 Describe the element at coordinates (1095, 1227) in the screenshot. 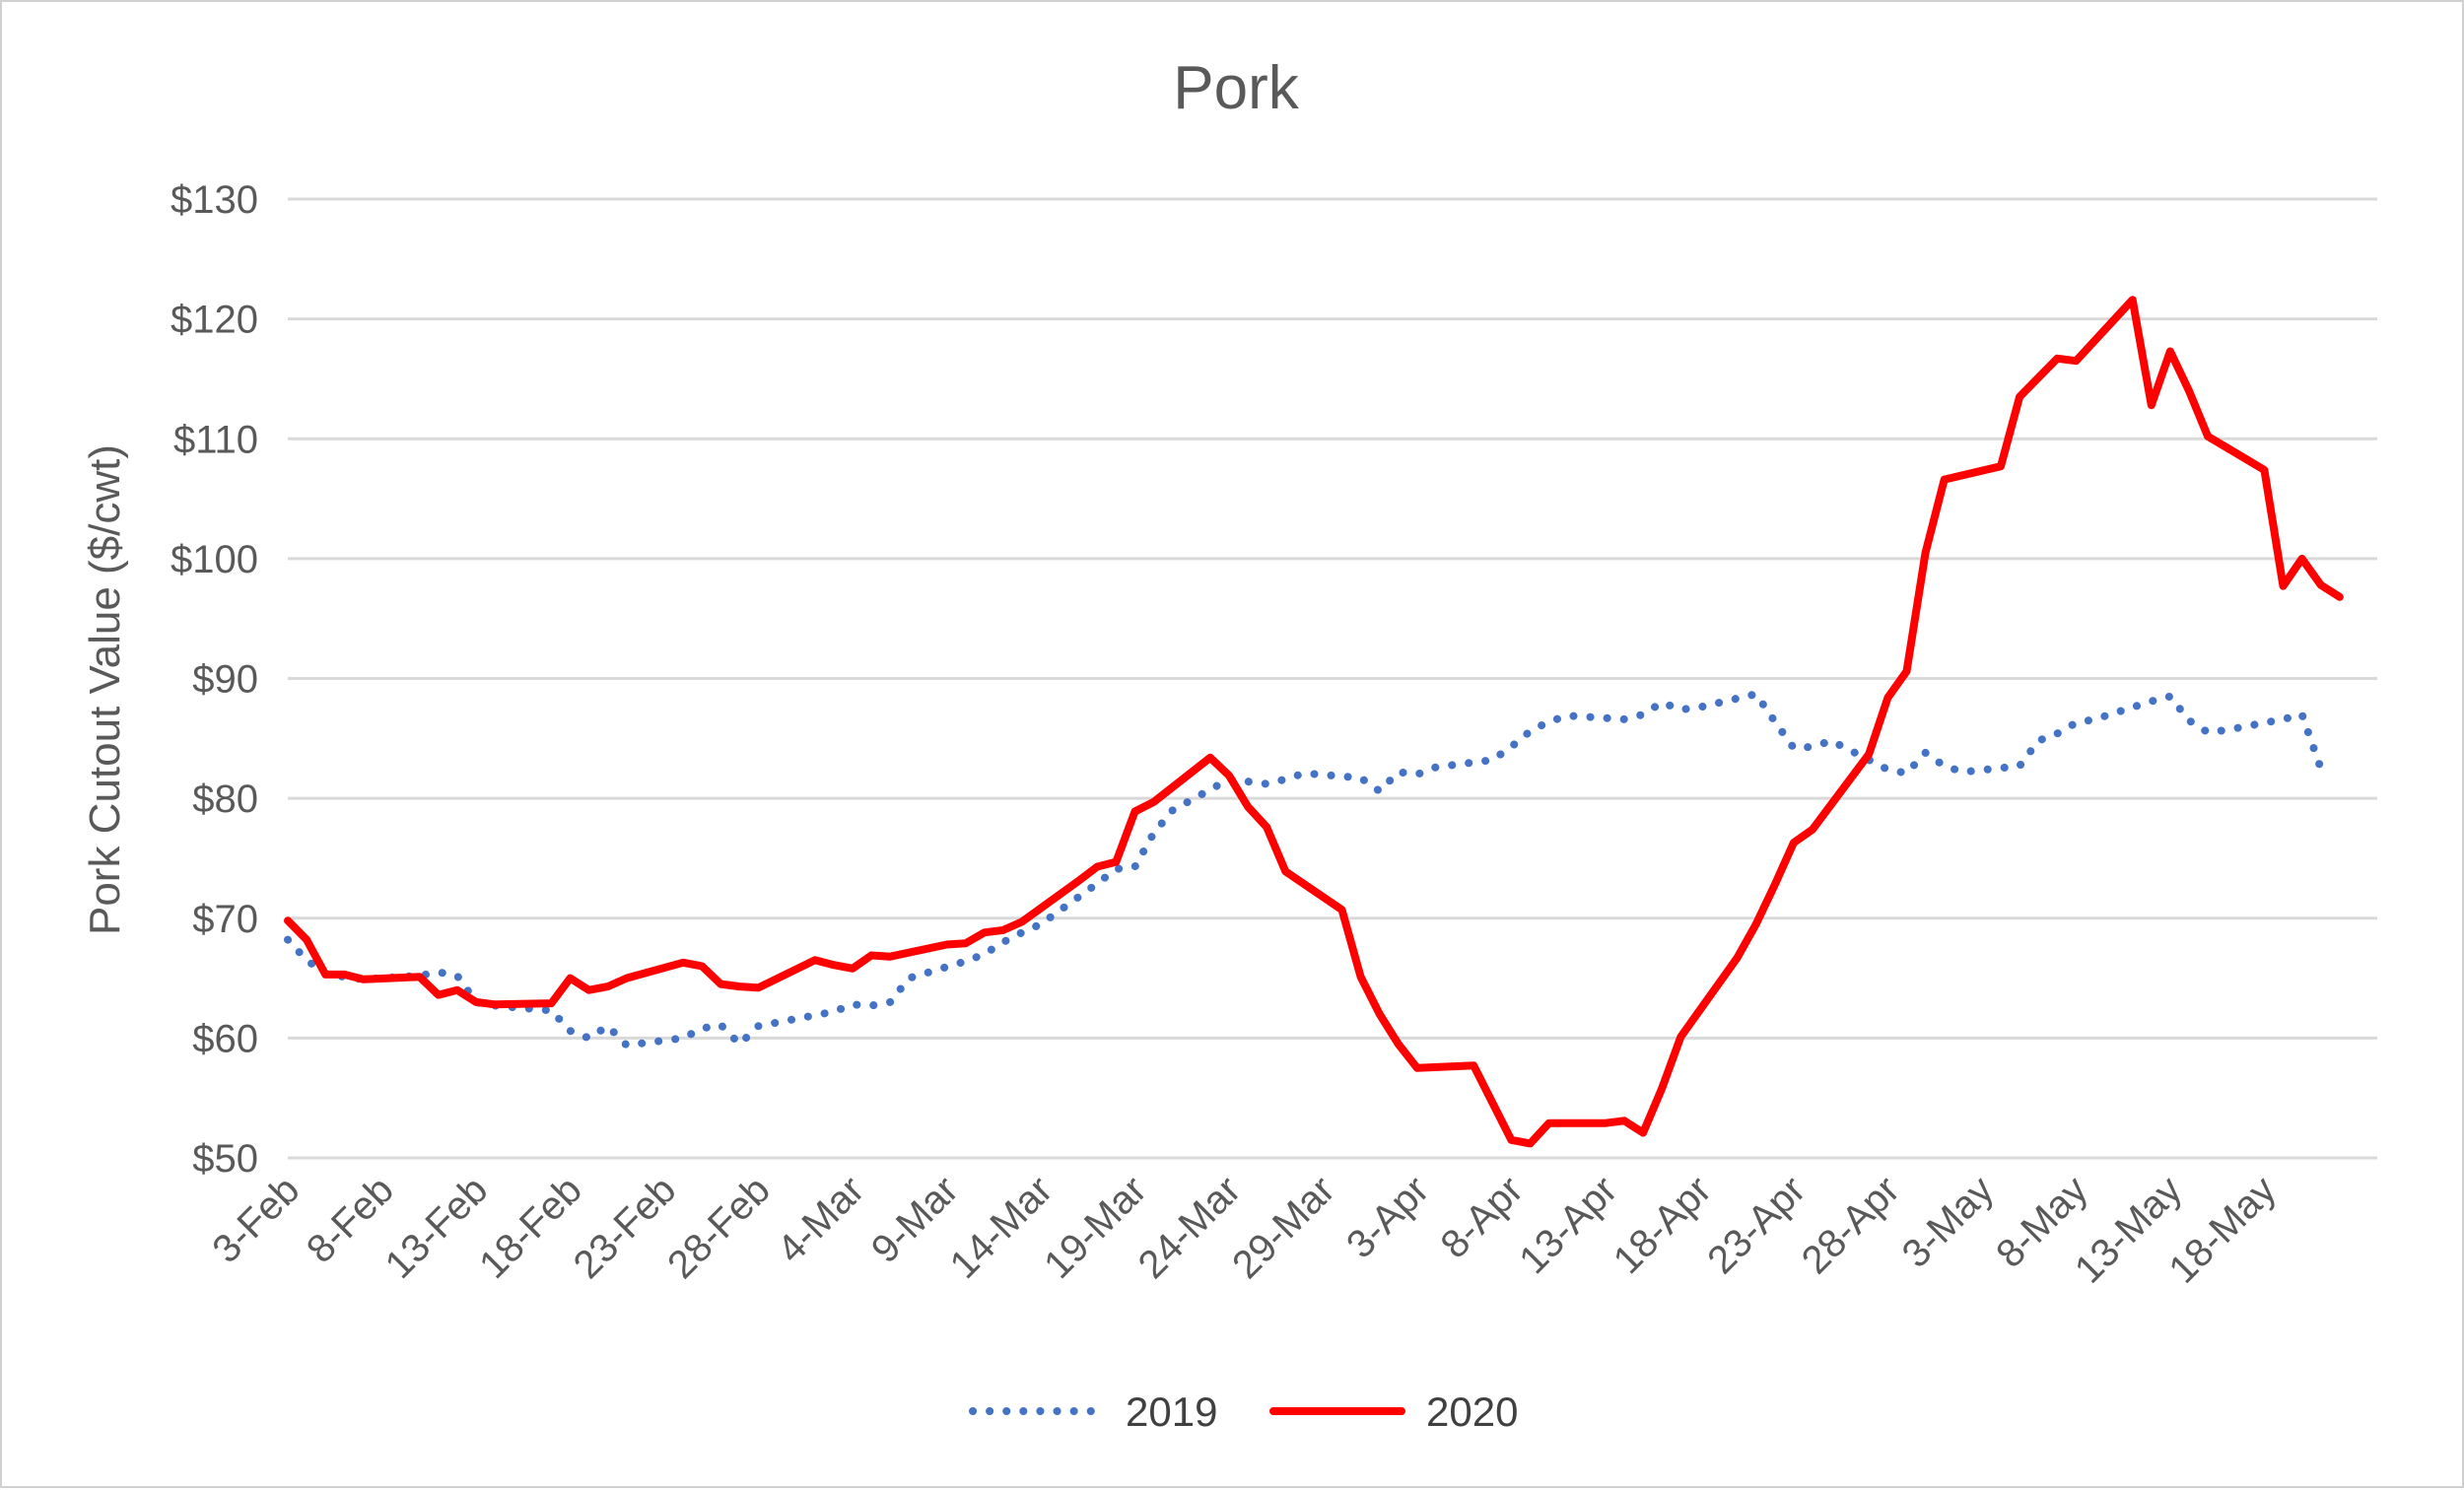

I see `x-tick-label: 19-Mar` at that location.